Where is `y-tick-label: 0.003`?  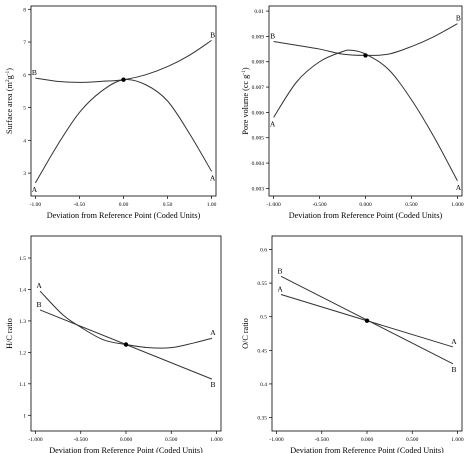 y-tick-label: 0.003 is located at coordinates (258, 189).